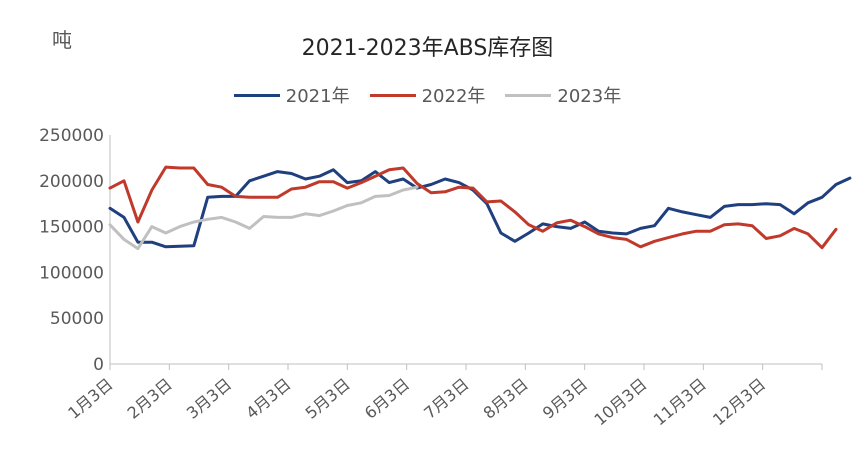 The width and height of the screenshot is (855, 462). Describe the element at coordinates (739, 402) in the screenshot. I see `x-tick-label: 12月3日` at that location.